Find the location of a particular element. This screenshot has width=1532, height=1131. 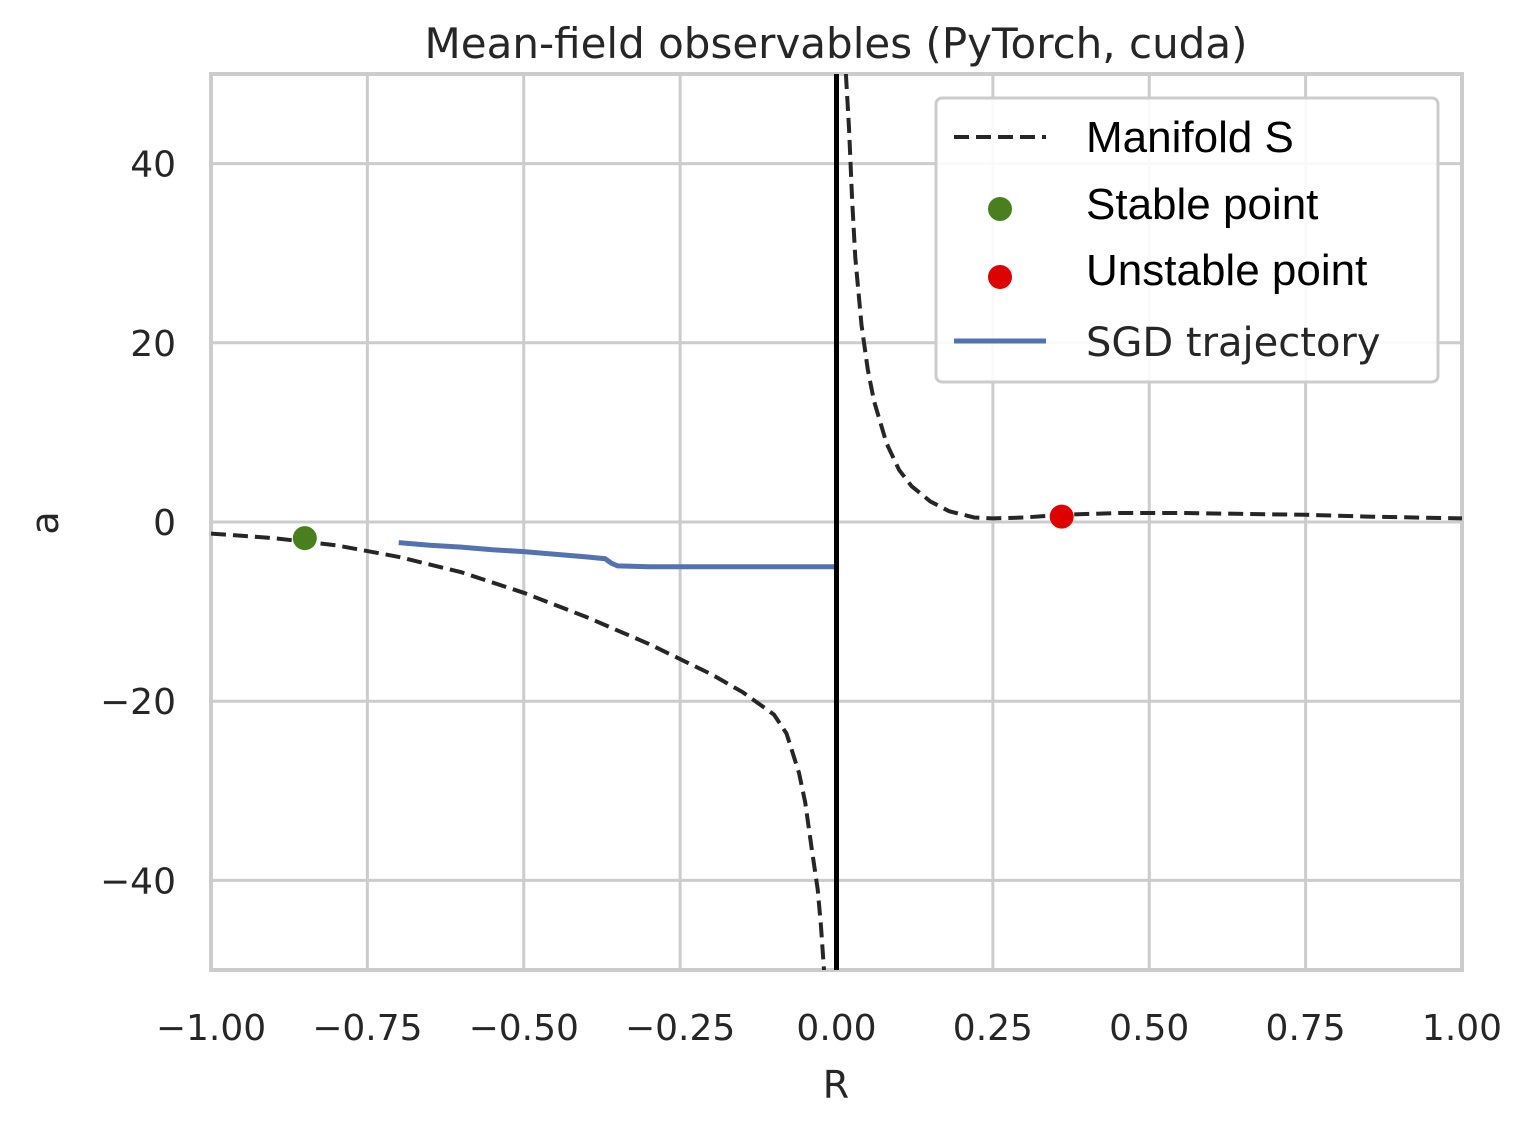

x-tick-label: −1.00 is located at coordinates (211, 1028).